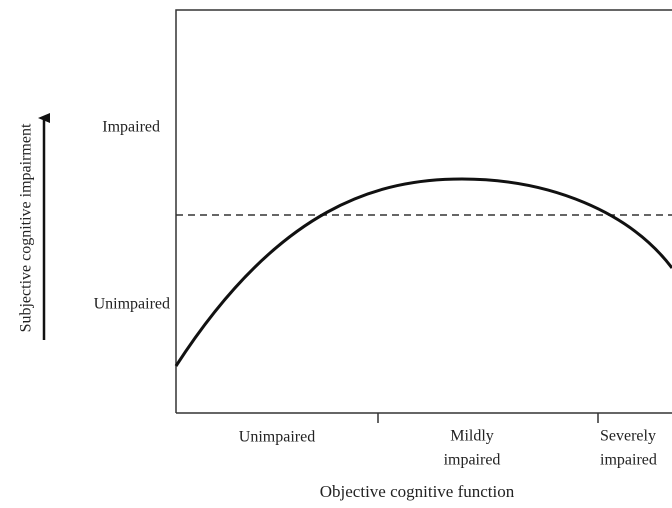 The width and height of the screenshot is (672, 508). What do you see at coordinates (417, 491) in the screenshot?
I see `x-axis-title: Objective cognitive function` at bounding box center [417, 491].